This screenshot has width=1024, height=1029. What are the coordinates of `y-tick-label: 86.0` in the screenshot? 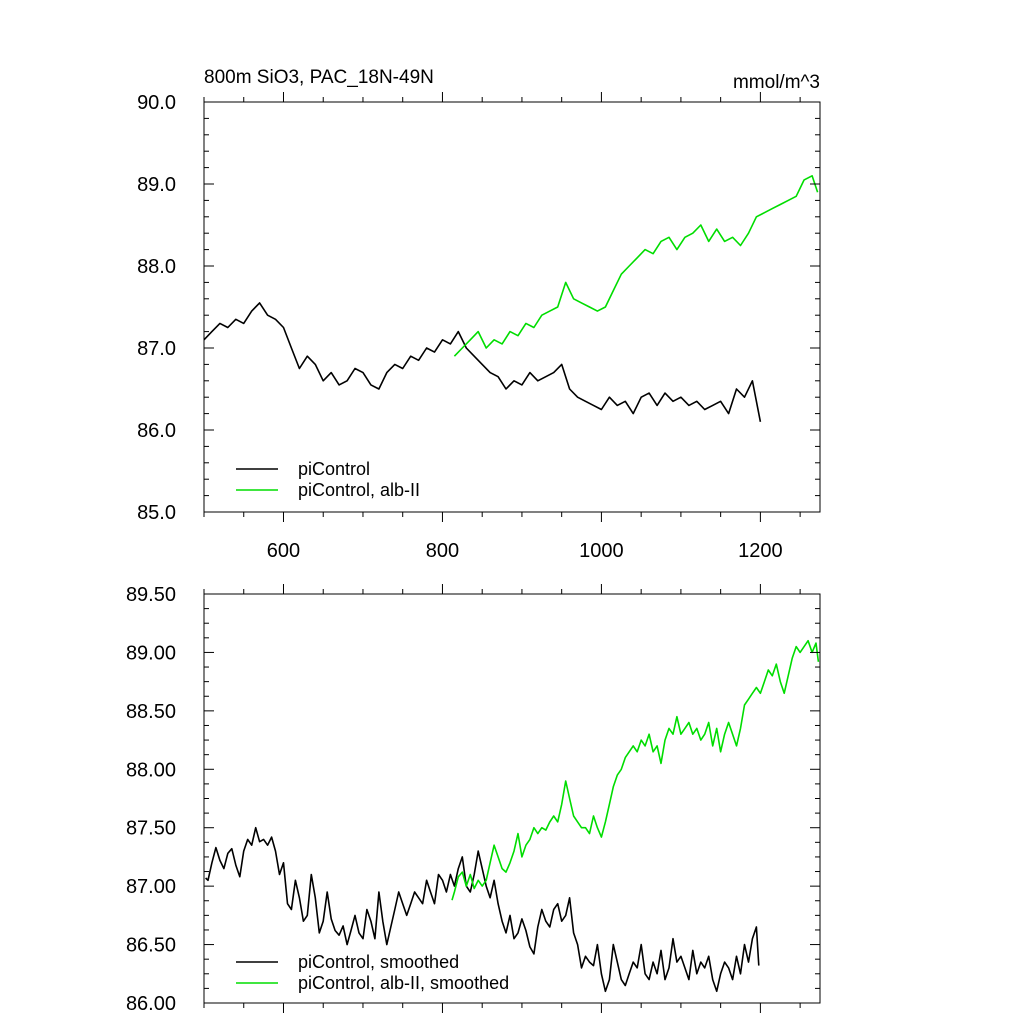 It's located at (156, 431).